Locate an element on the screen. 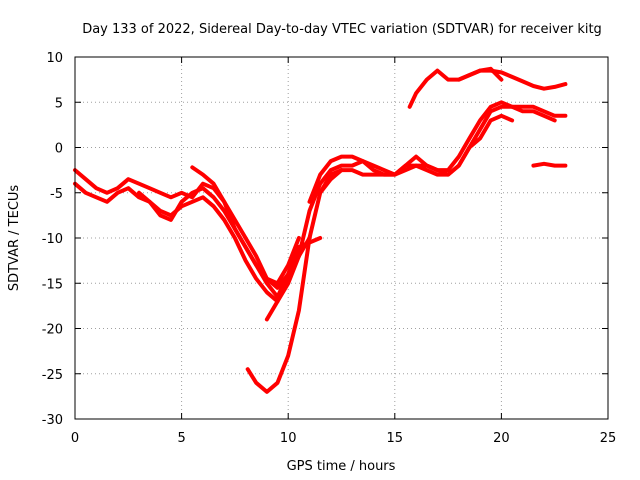  y-tick-label: -15 is located at coordinates (52, 284).